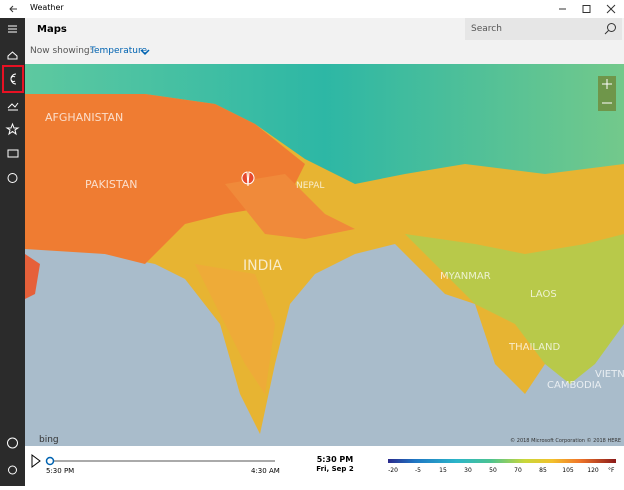 The image size is (624, 490). Describe the element at coordinates (84, 117) in the screenshot. I see `map-label: AFGHANISTAN` at that location.